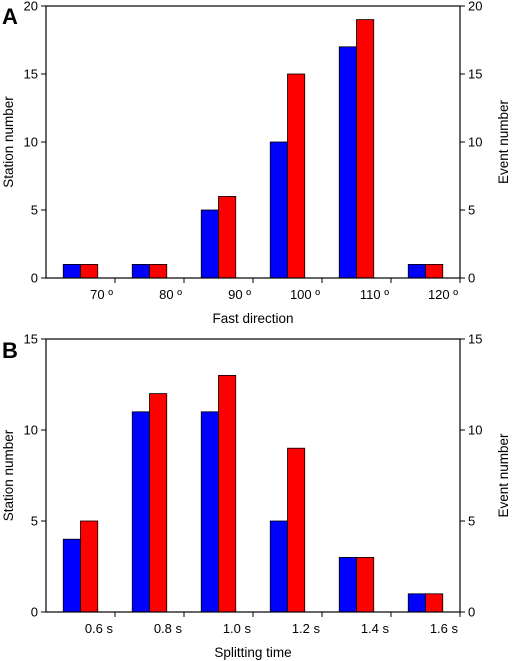  What do you see at coordinates (306, 628) in the screenshot?
I see `panel-b-xtick-label: 1.2 s` at bounding box center [306, 628].